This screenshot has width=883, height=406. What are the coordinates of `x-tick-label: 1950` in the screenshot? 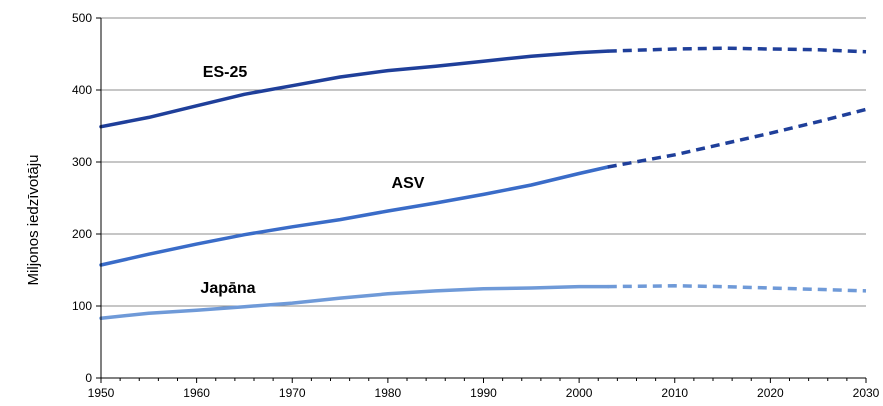 It's located at (101, 393).